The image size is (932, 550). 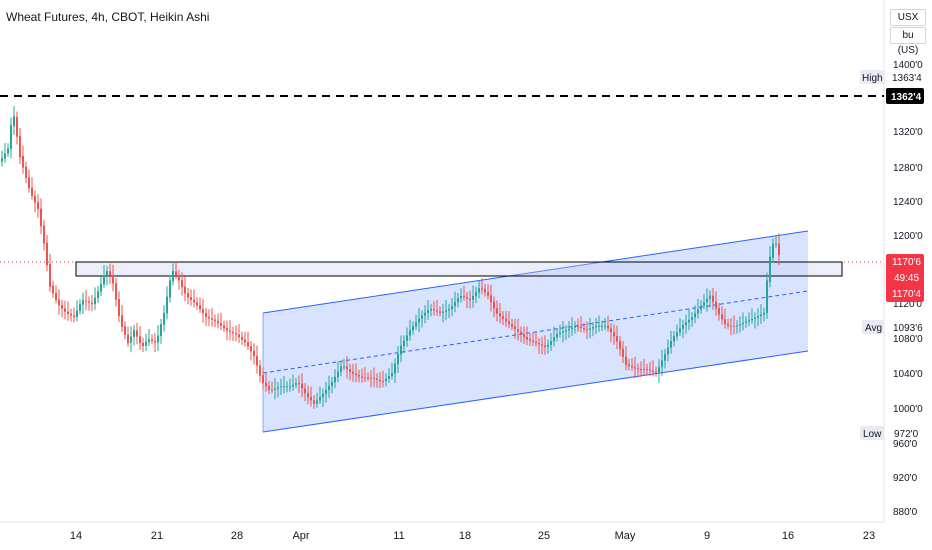 What do you see at coordinates (535, 391) in the screenshot?
I see `channel-lower-line` at bounding box center [535, 391].